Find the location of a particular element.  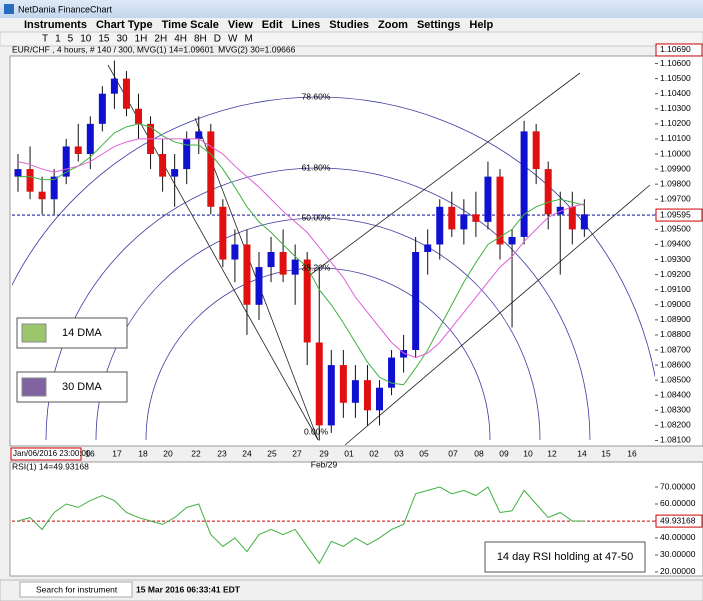

menu-item: Studies is located at coordinates (349, 25).